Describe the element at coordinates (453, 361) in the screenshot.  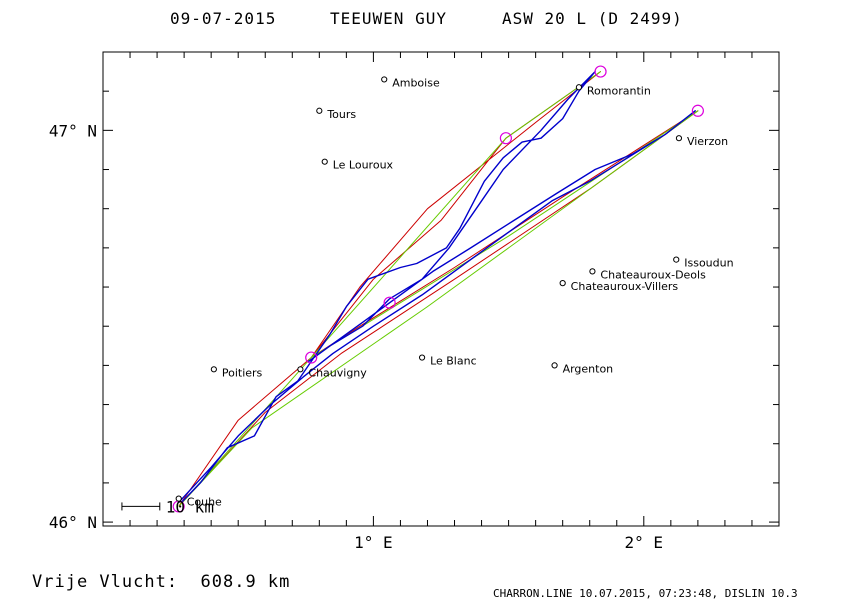
I see `town-label: Le Blanc` at that location.